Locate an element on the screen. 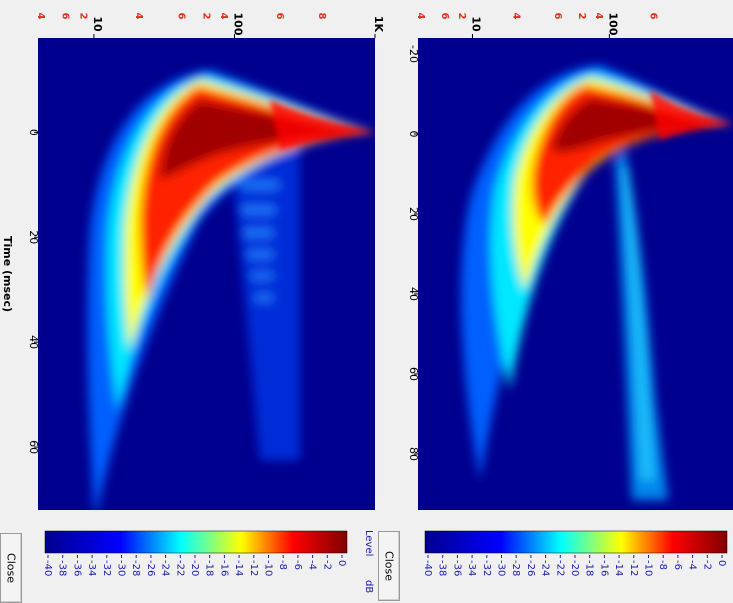  time-tick-label: -20 is located at coordinates (413, 54).